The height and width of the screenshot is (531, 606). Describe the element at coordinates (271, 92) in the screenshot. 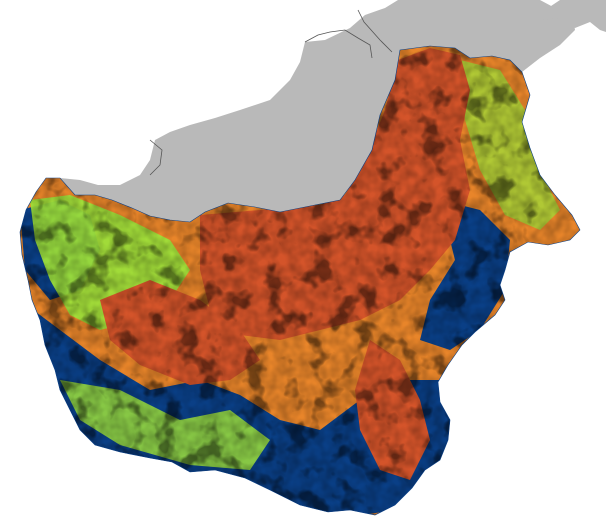

I see `country-border` at that location.